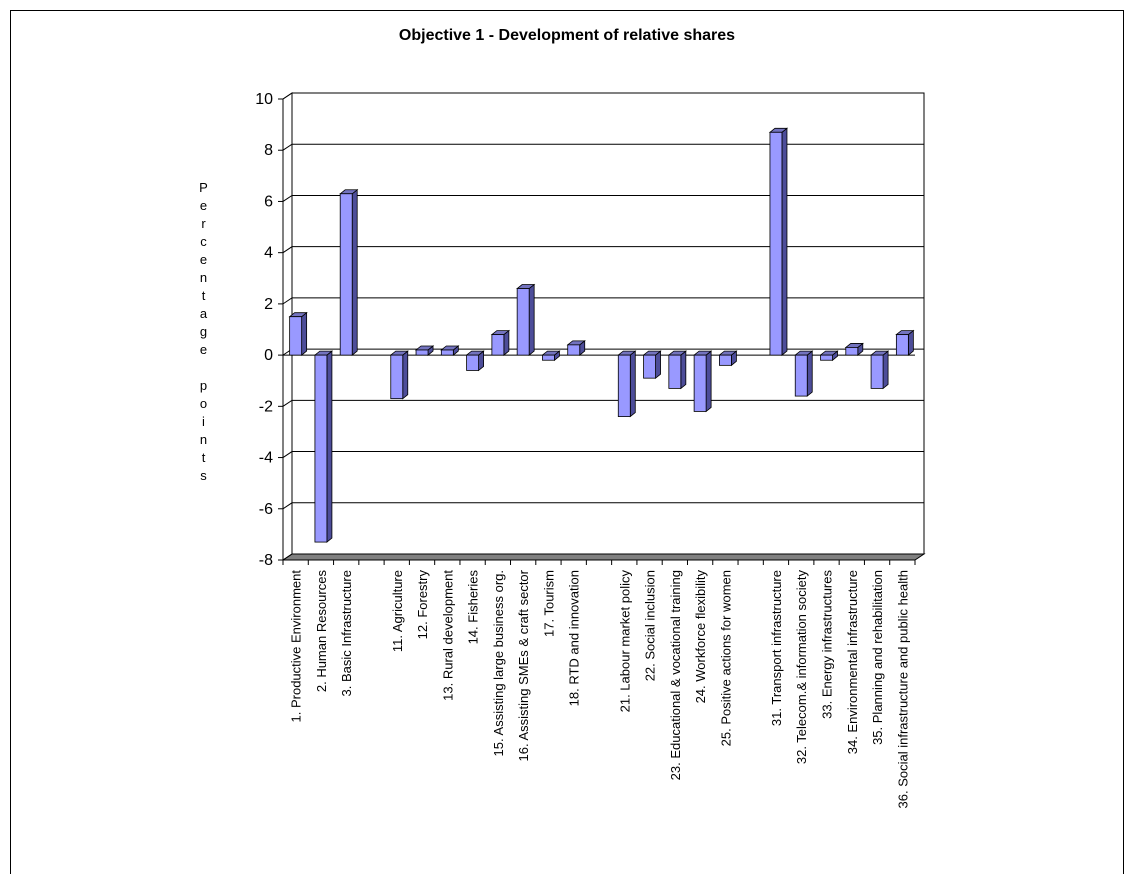  Describe the element at coordinates (650, 625) in the screenshot. I see `x-tick-label: 22. Social inclusion` at that location.